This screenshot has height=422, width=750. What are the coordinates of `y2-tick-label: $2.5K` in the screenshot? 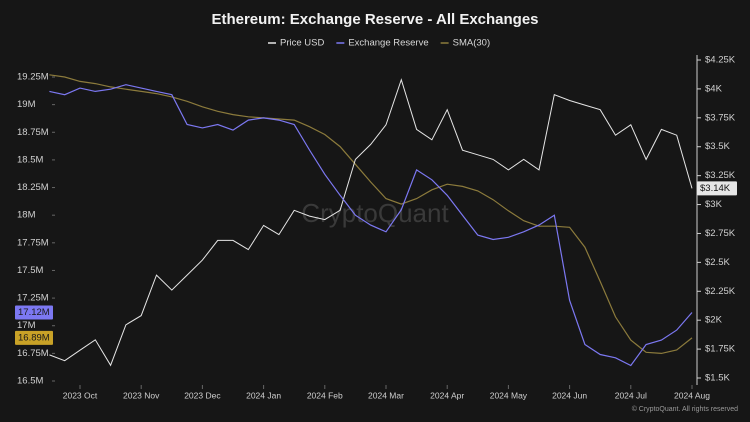 It's located at (717, 262).